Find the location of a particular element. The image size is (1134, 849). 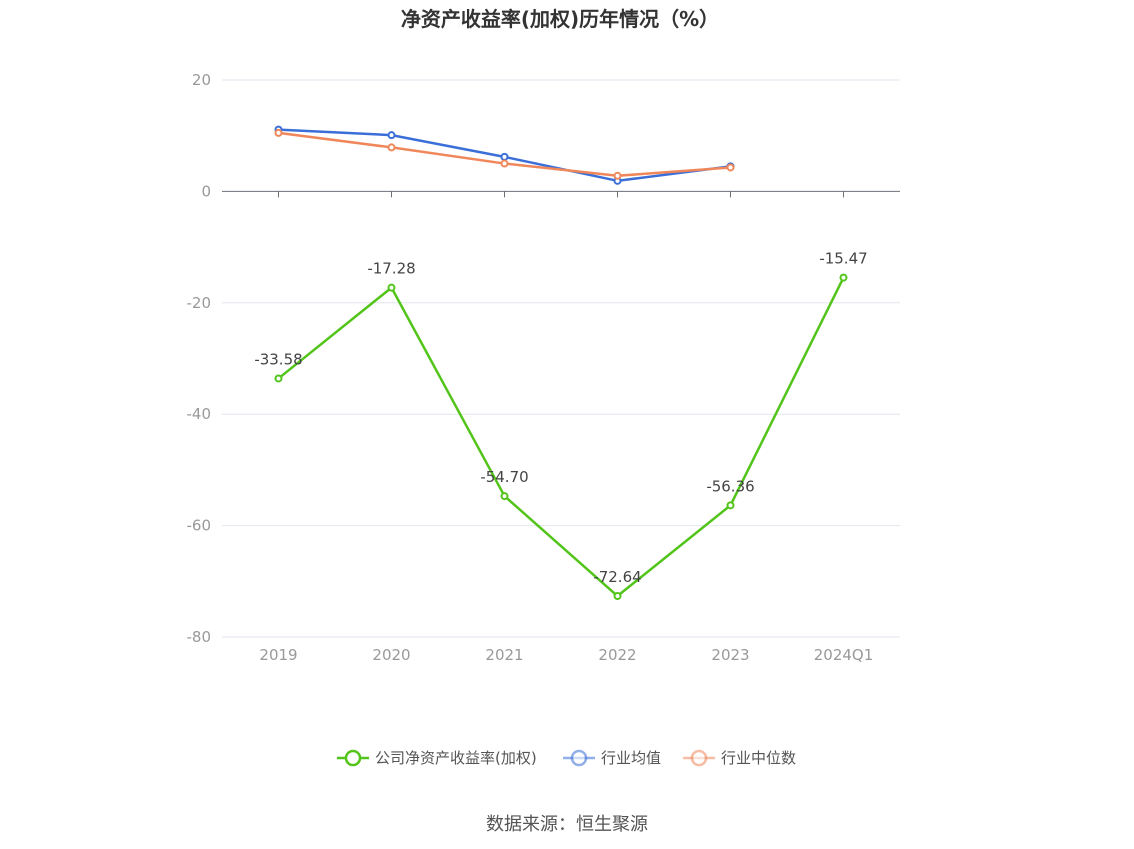

x-tick-label: 2024Q1 is located at coordinates (844, 655).